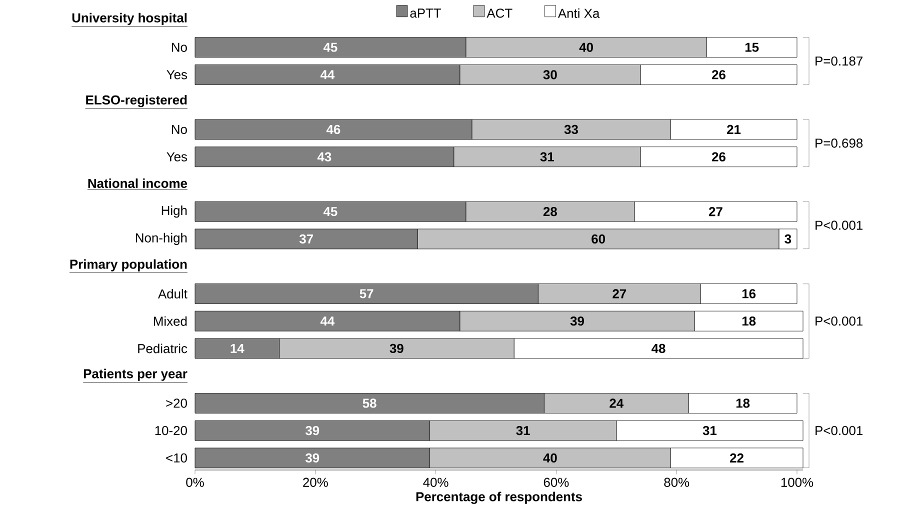 The width and height of the screenshot is (905, 523). Describe the element at coordinates (788, 239) in the screenshot. I see `data-label: 3` at that location.